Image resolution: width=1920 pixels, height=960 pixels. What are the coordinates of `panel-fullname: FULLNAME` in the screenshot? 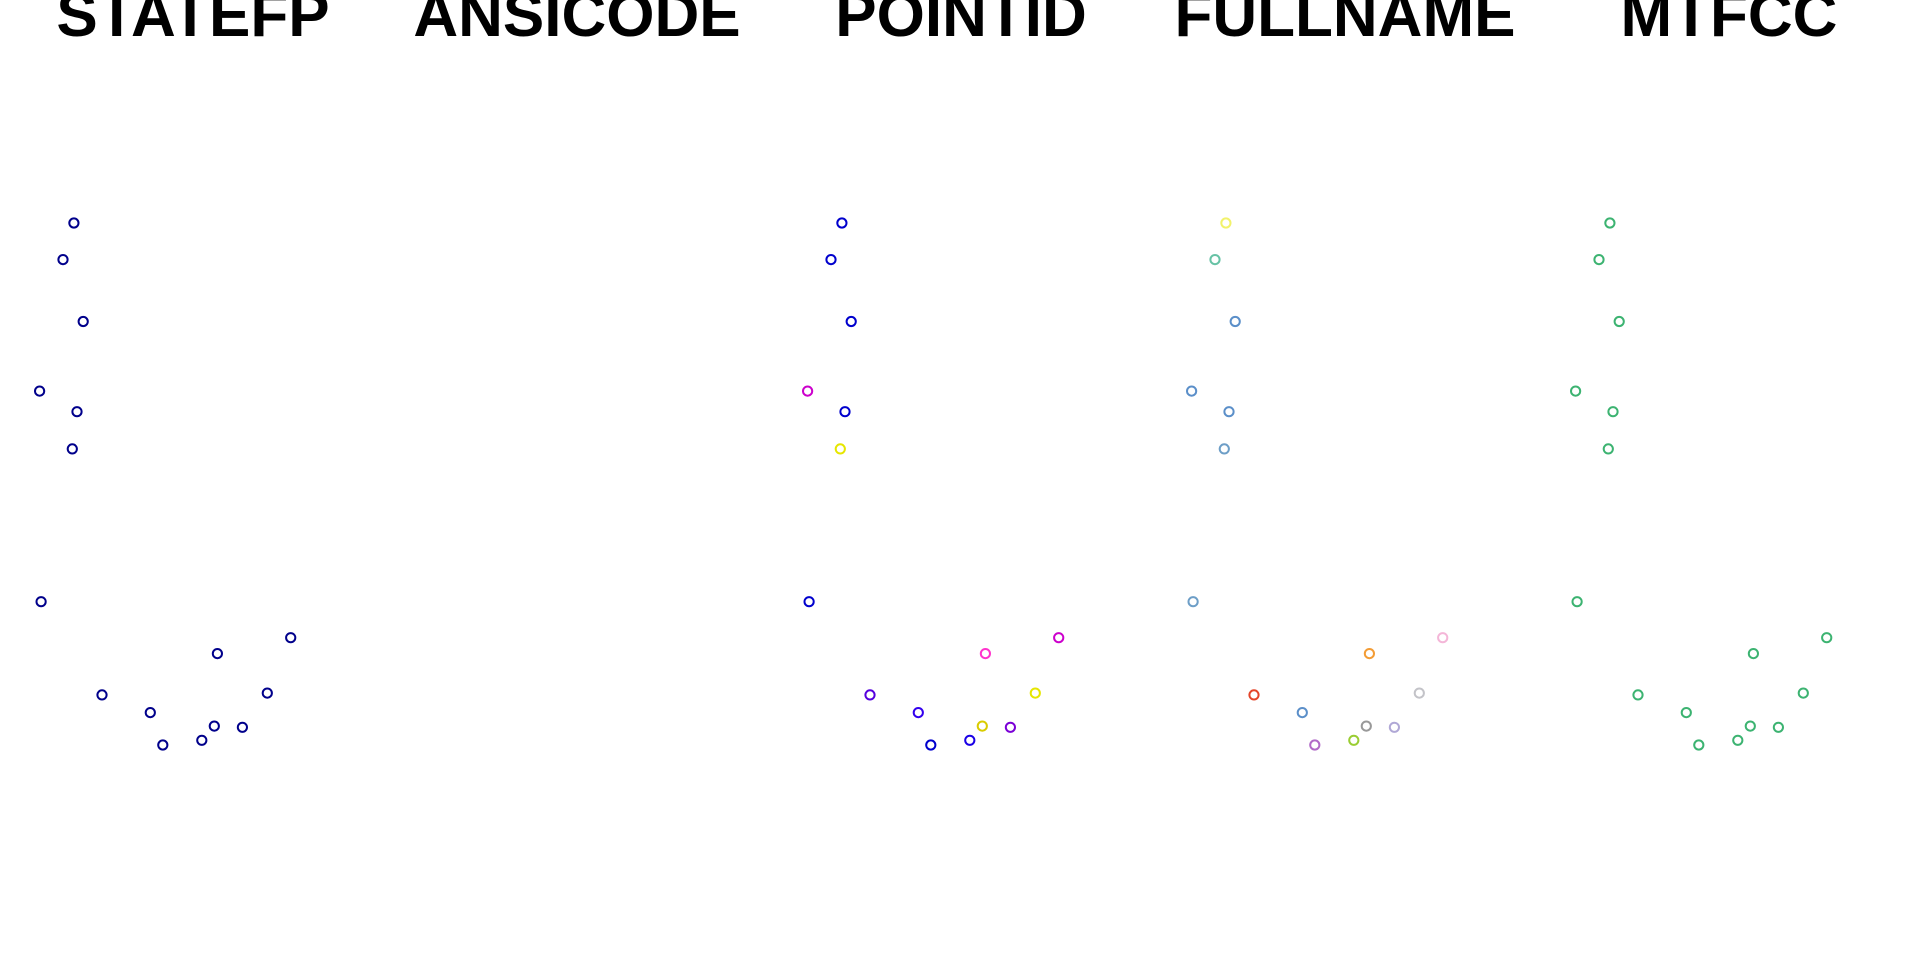 It's located at (1345, 375).